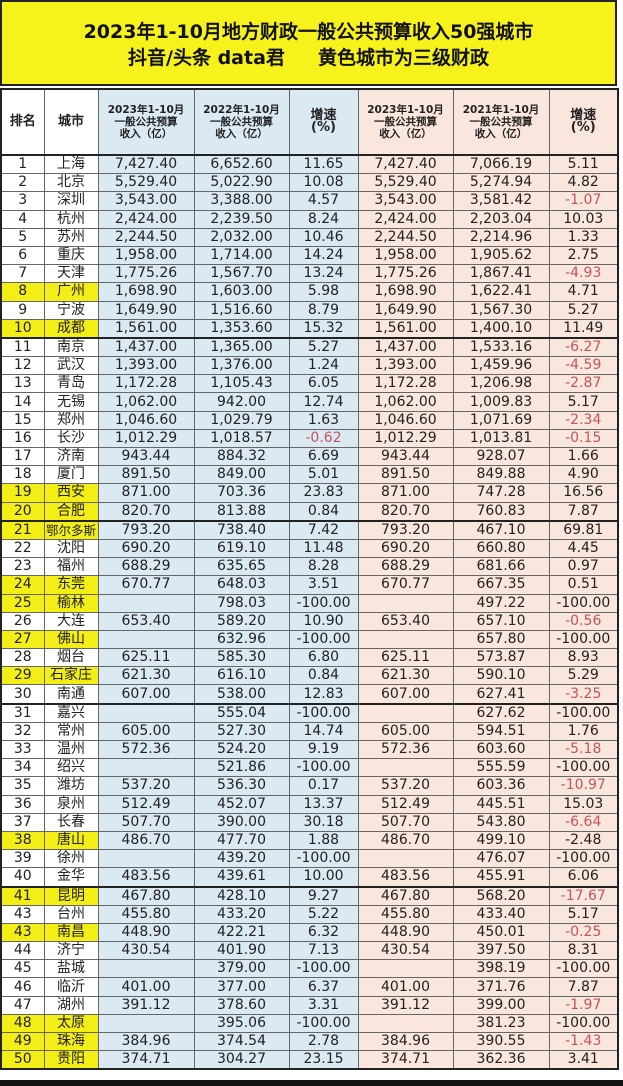 This screenshot has width=623, height=1086. What do you see at coordinates (323, 932) in the screenshot?
I see `growth-2022-cell: 6.32` at bounding box center [323, 932].